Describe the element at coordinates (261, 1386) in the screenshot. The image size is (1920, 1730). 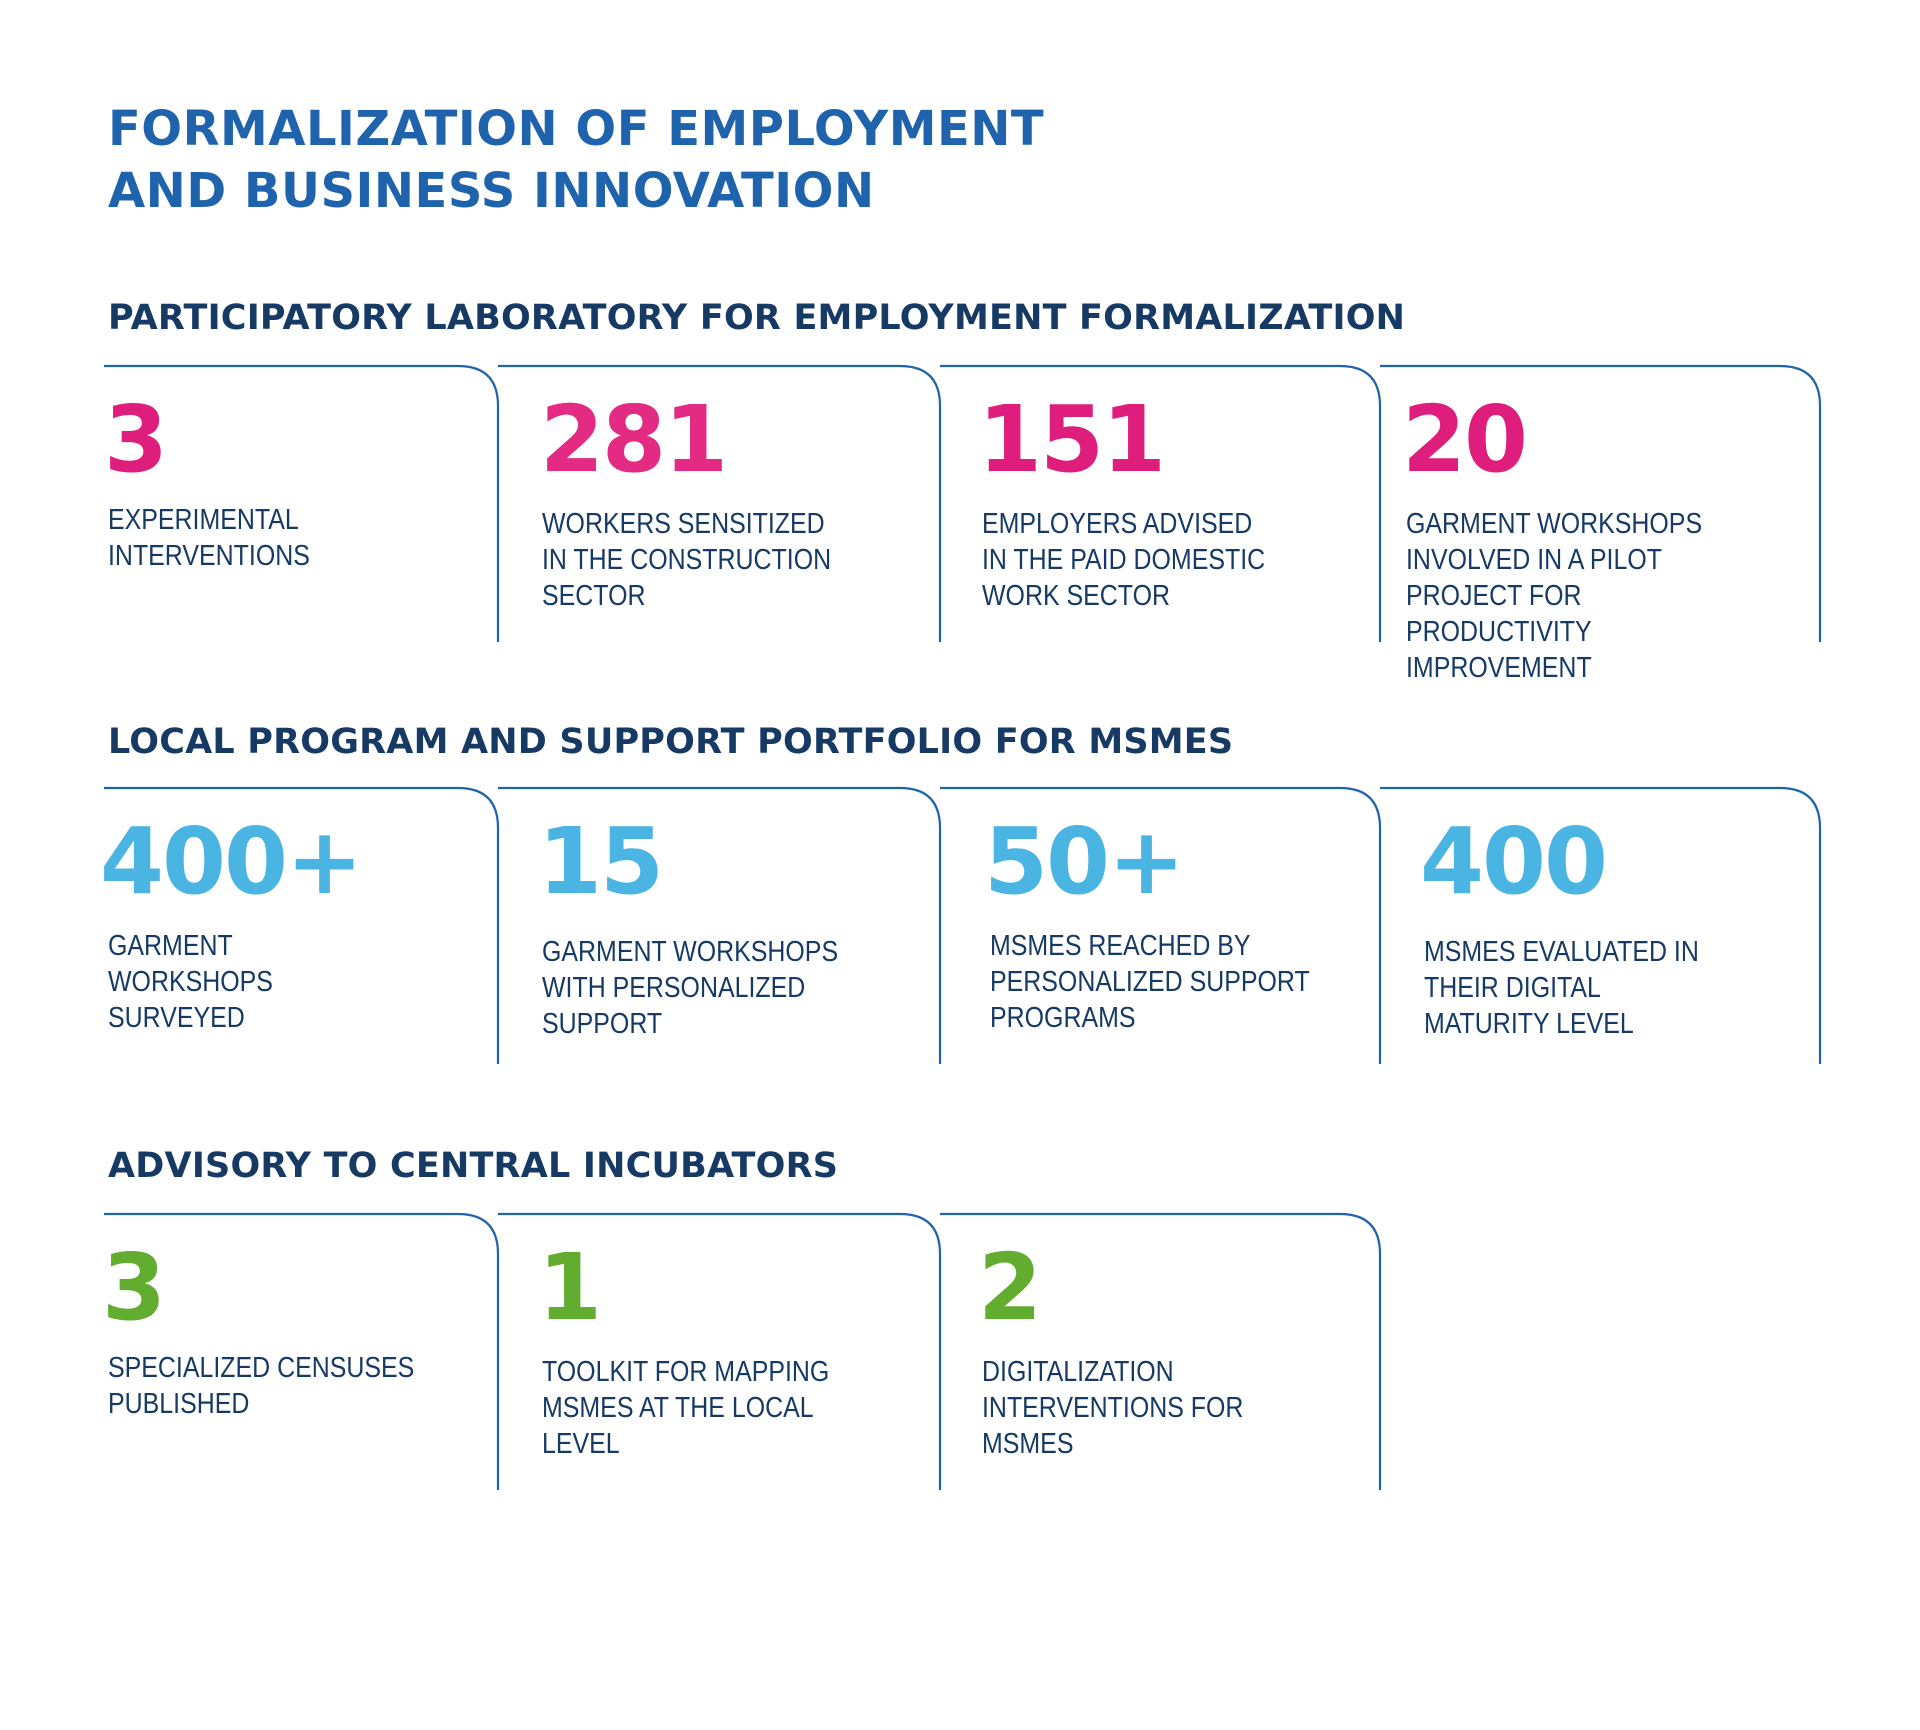
I see `stat-label: SPECIALIZED CENSUSES PUBLISHED` at that location.